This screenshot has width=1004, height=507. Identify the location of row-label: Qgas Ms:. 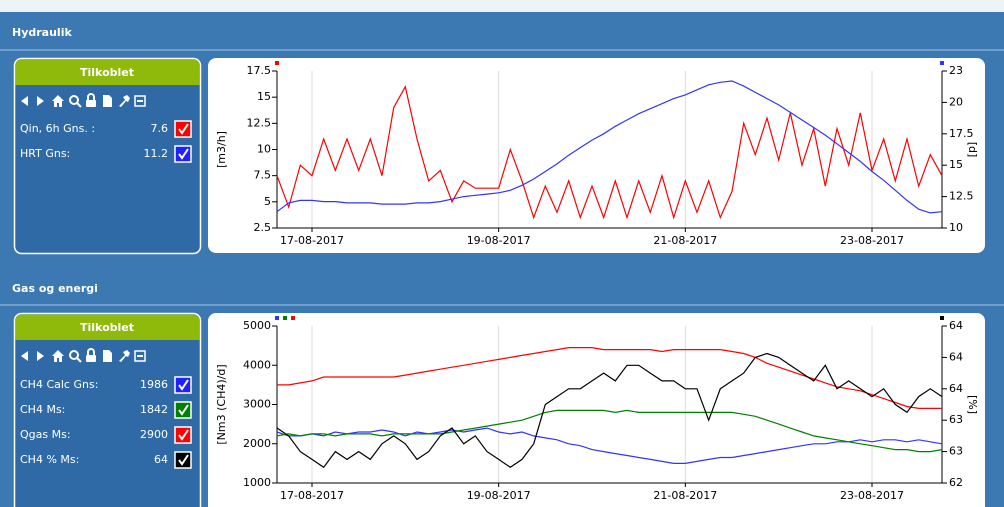
(45, 434).